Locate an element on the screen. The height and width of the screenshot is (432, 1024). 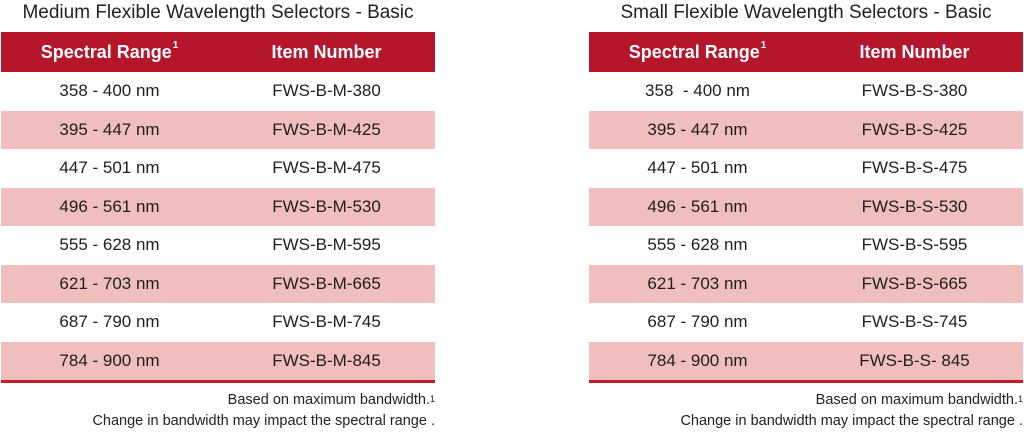
table-row: 496 - 561 nm FWS-B-S-530 is located at coordinates (806, 206).